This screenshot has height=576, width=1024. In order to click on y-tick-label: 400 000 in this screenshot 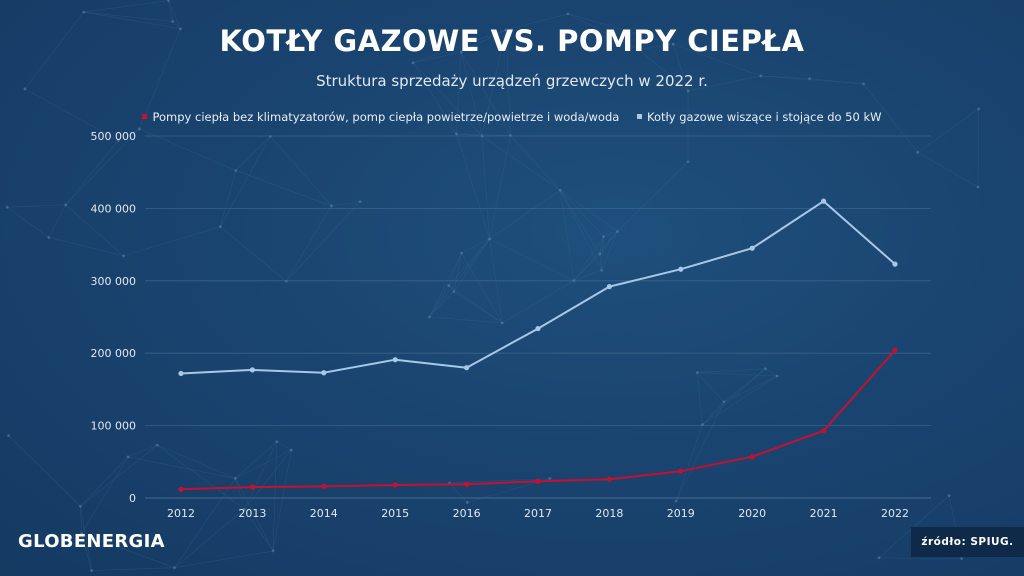, I will do `click(114, 208)`.